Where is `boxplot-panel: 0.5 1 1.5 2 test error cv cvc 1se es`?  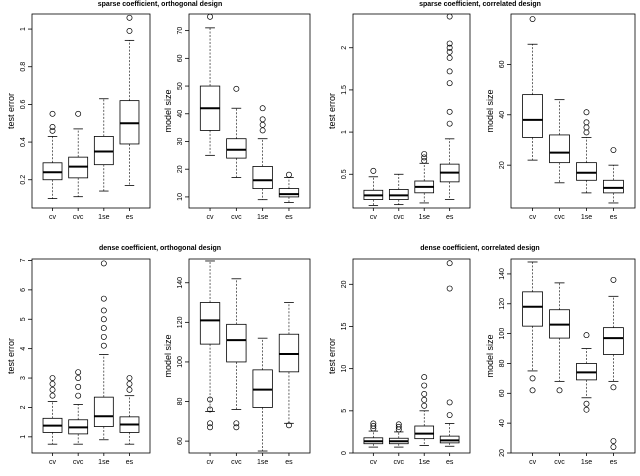
boxplot-panel: 0.5 1 1.5 2 test error cv cvc 1se es is located at coordinates (399, 117).